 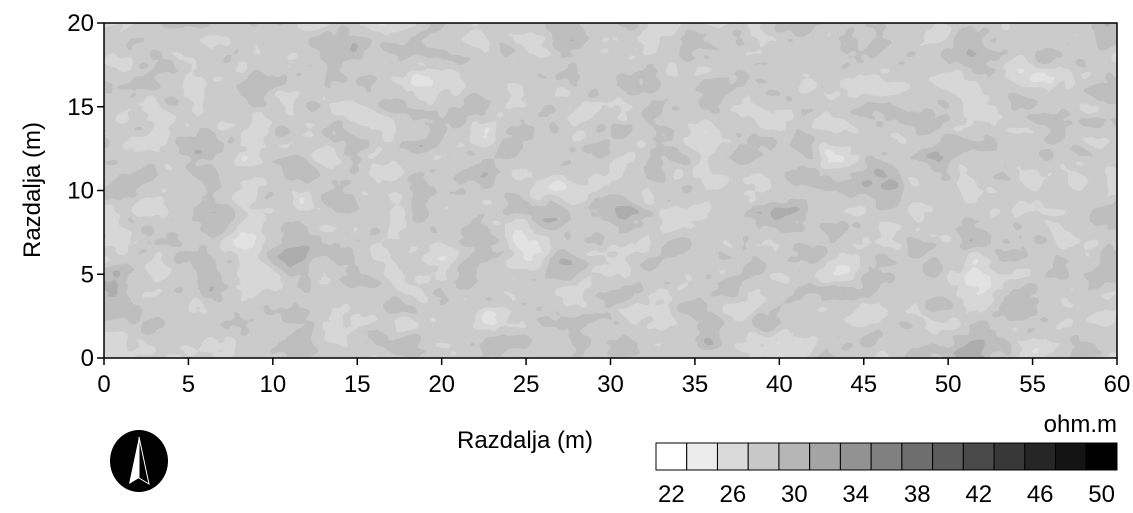 What do you see at coordinates (1117, 384) in the screenshot?
I see `x-tick-label: 60` at bounding box center [1117, 384].